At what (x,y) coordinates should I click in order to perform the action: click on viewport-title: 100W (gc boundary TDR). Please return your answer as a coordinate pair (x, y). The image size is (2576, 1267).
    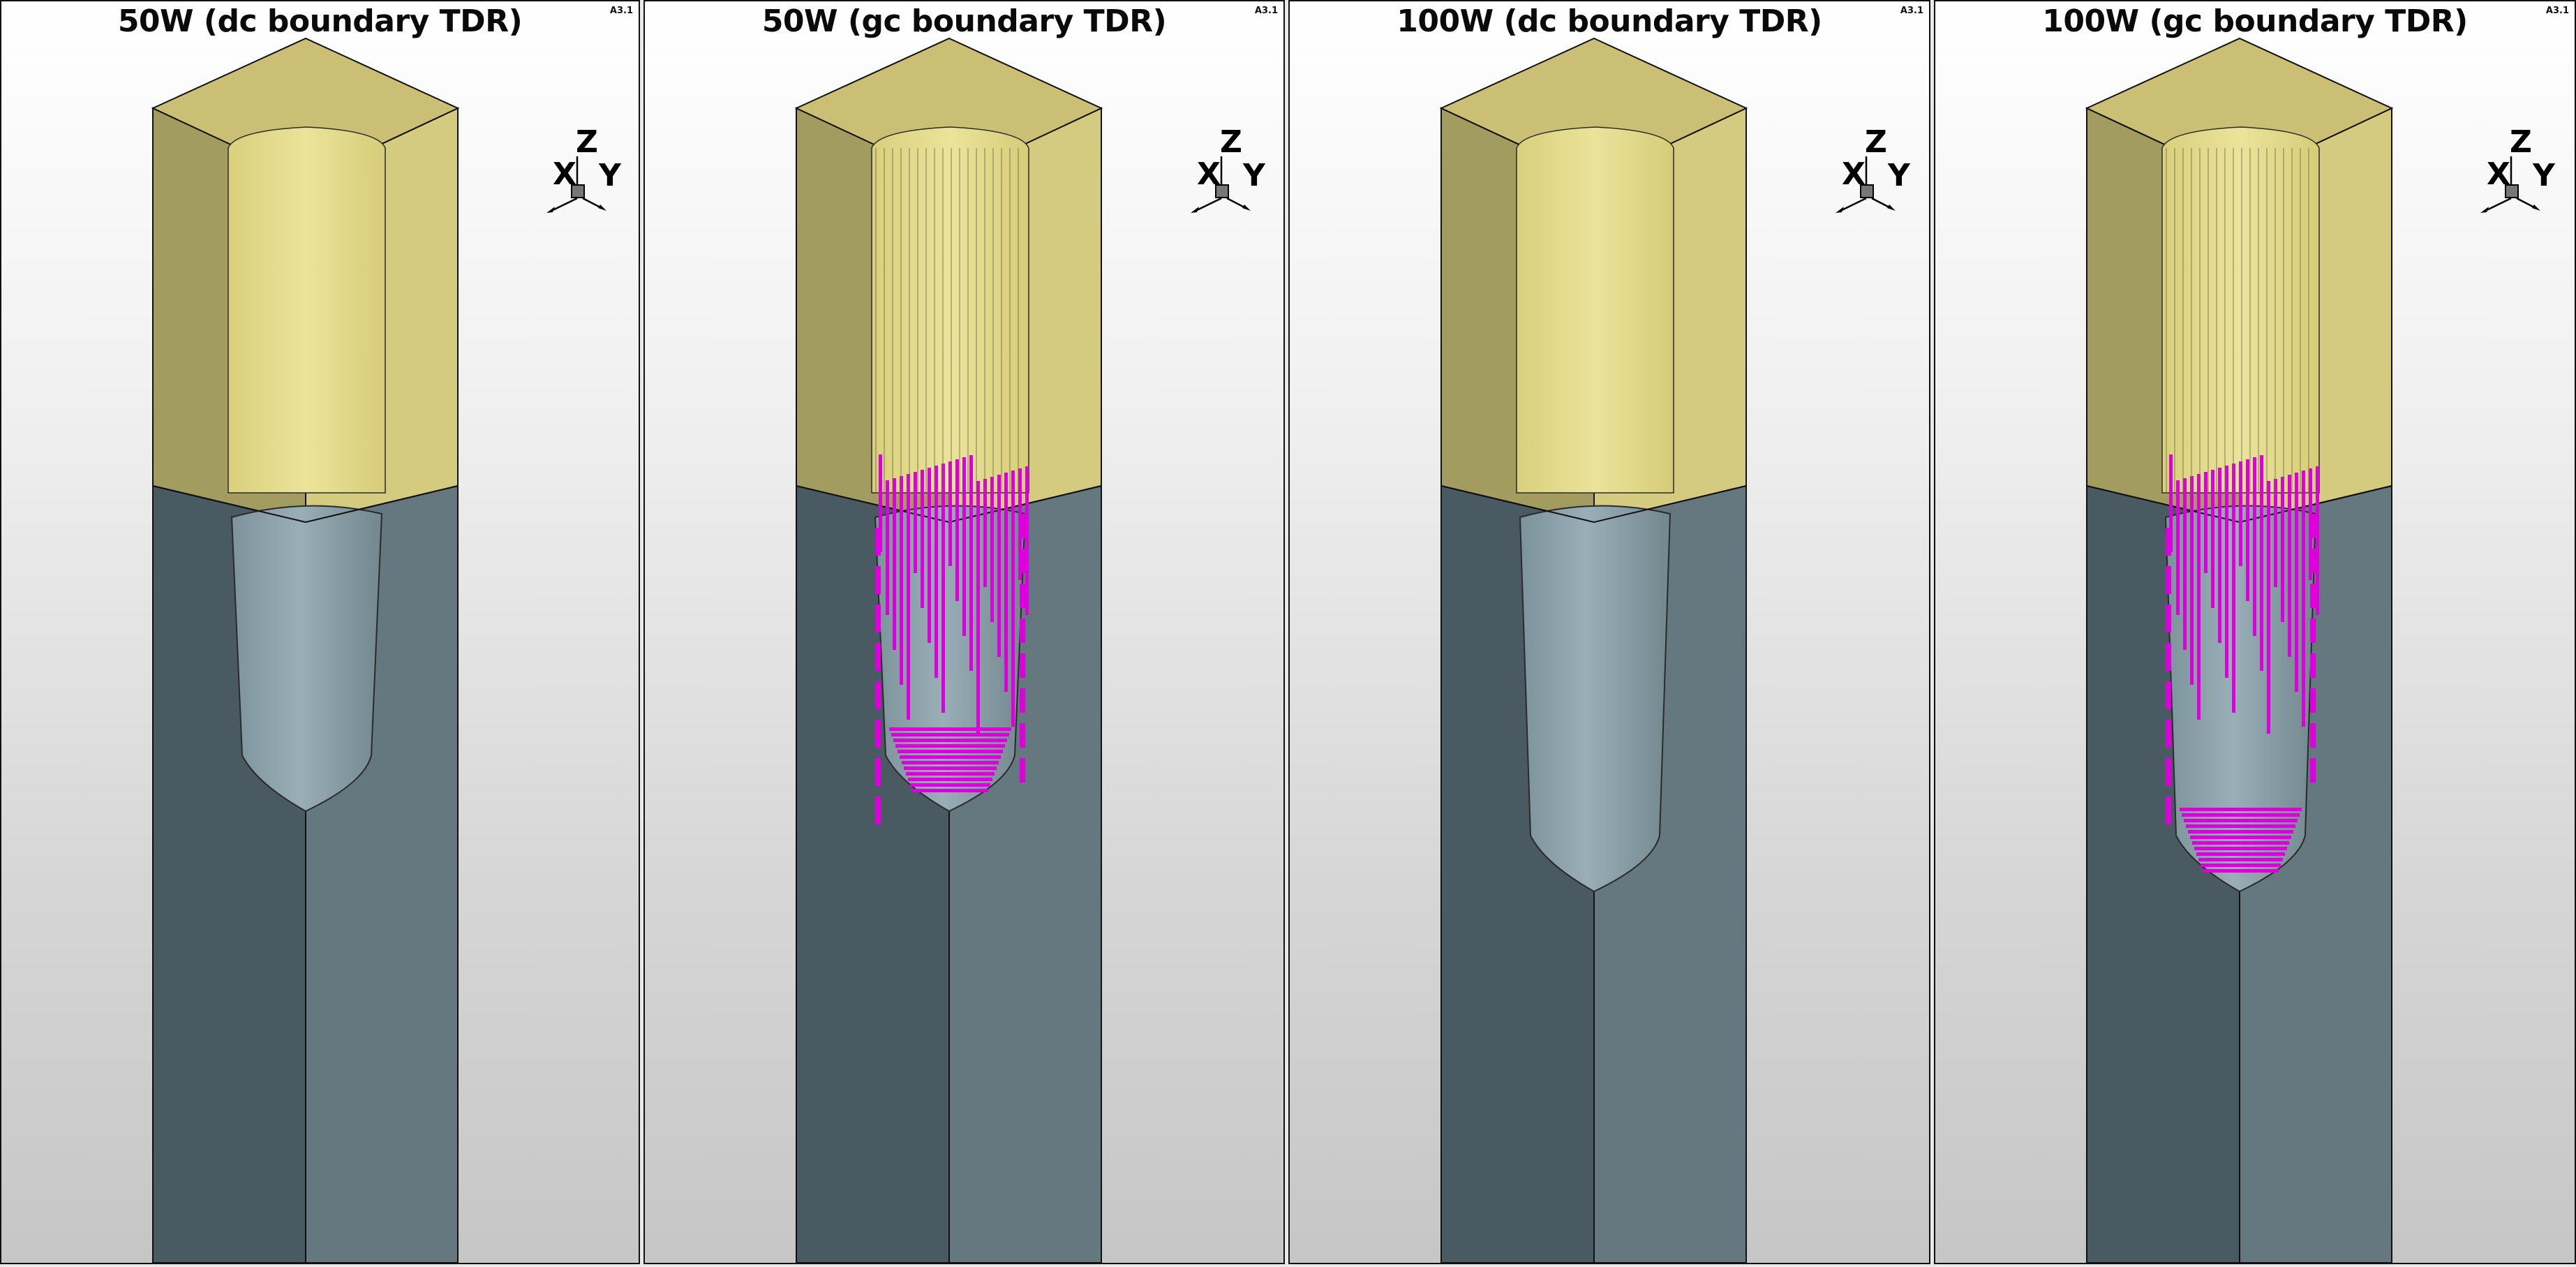
    Looking at the image, I should click on (2255, 21).